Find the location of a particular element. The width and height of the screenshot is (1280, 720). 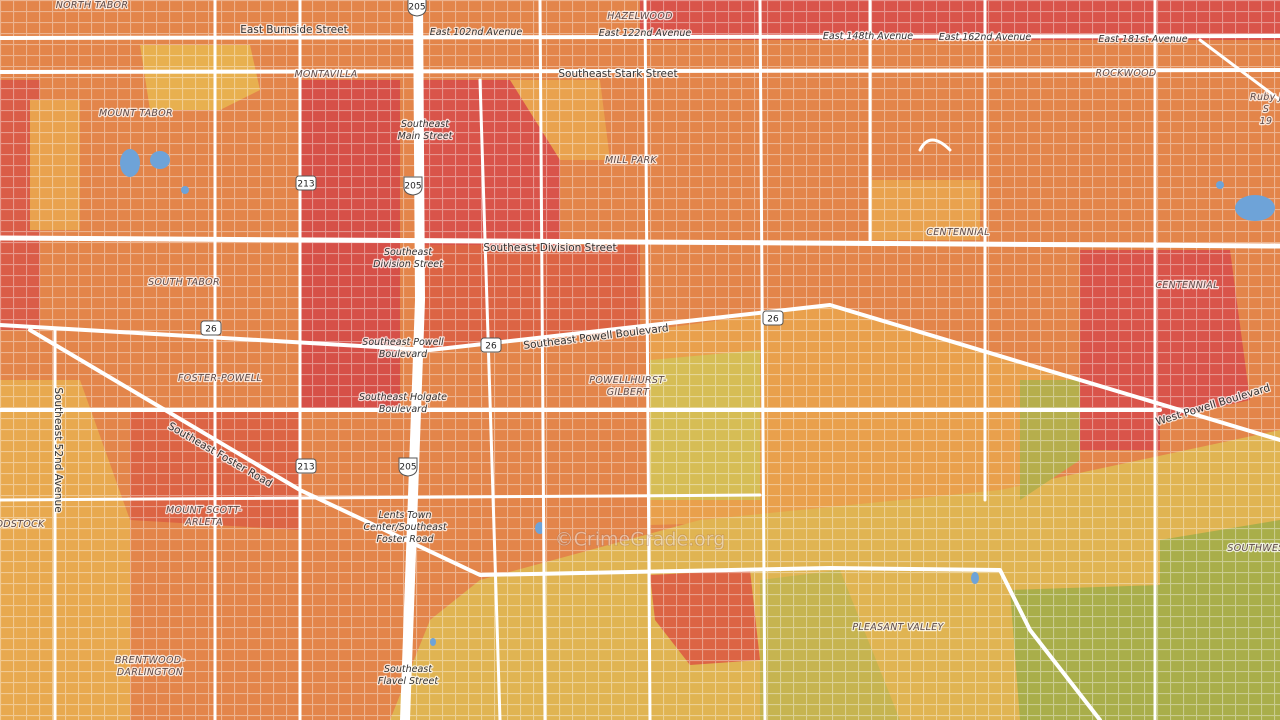

neighborhood-label: MONTAVILLA is located at coordinates (325, 74).